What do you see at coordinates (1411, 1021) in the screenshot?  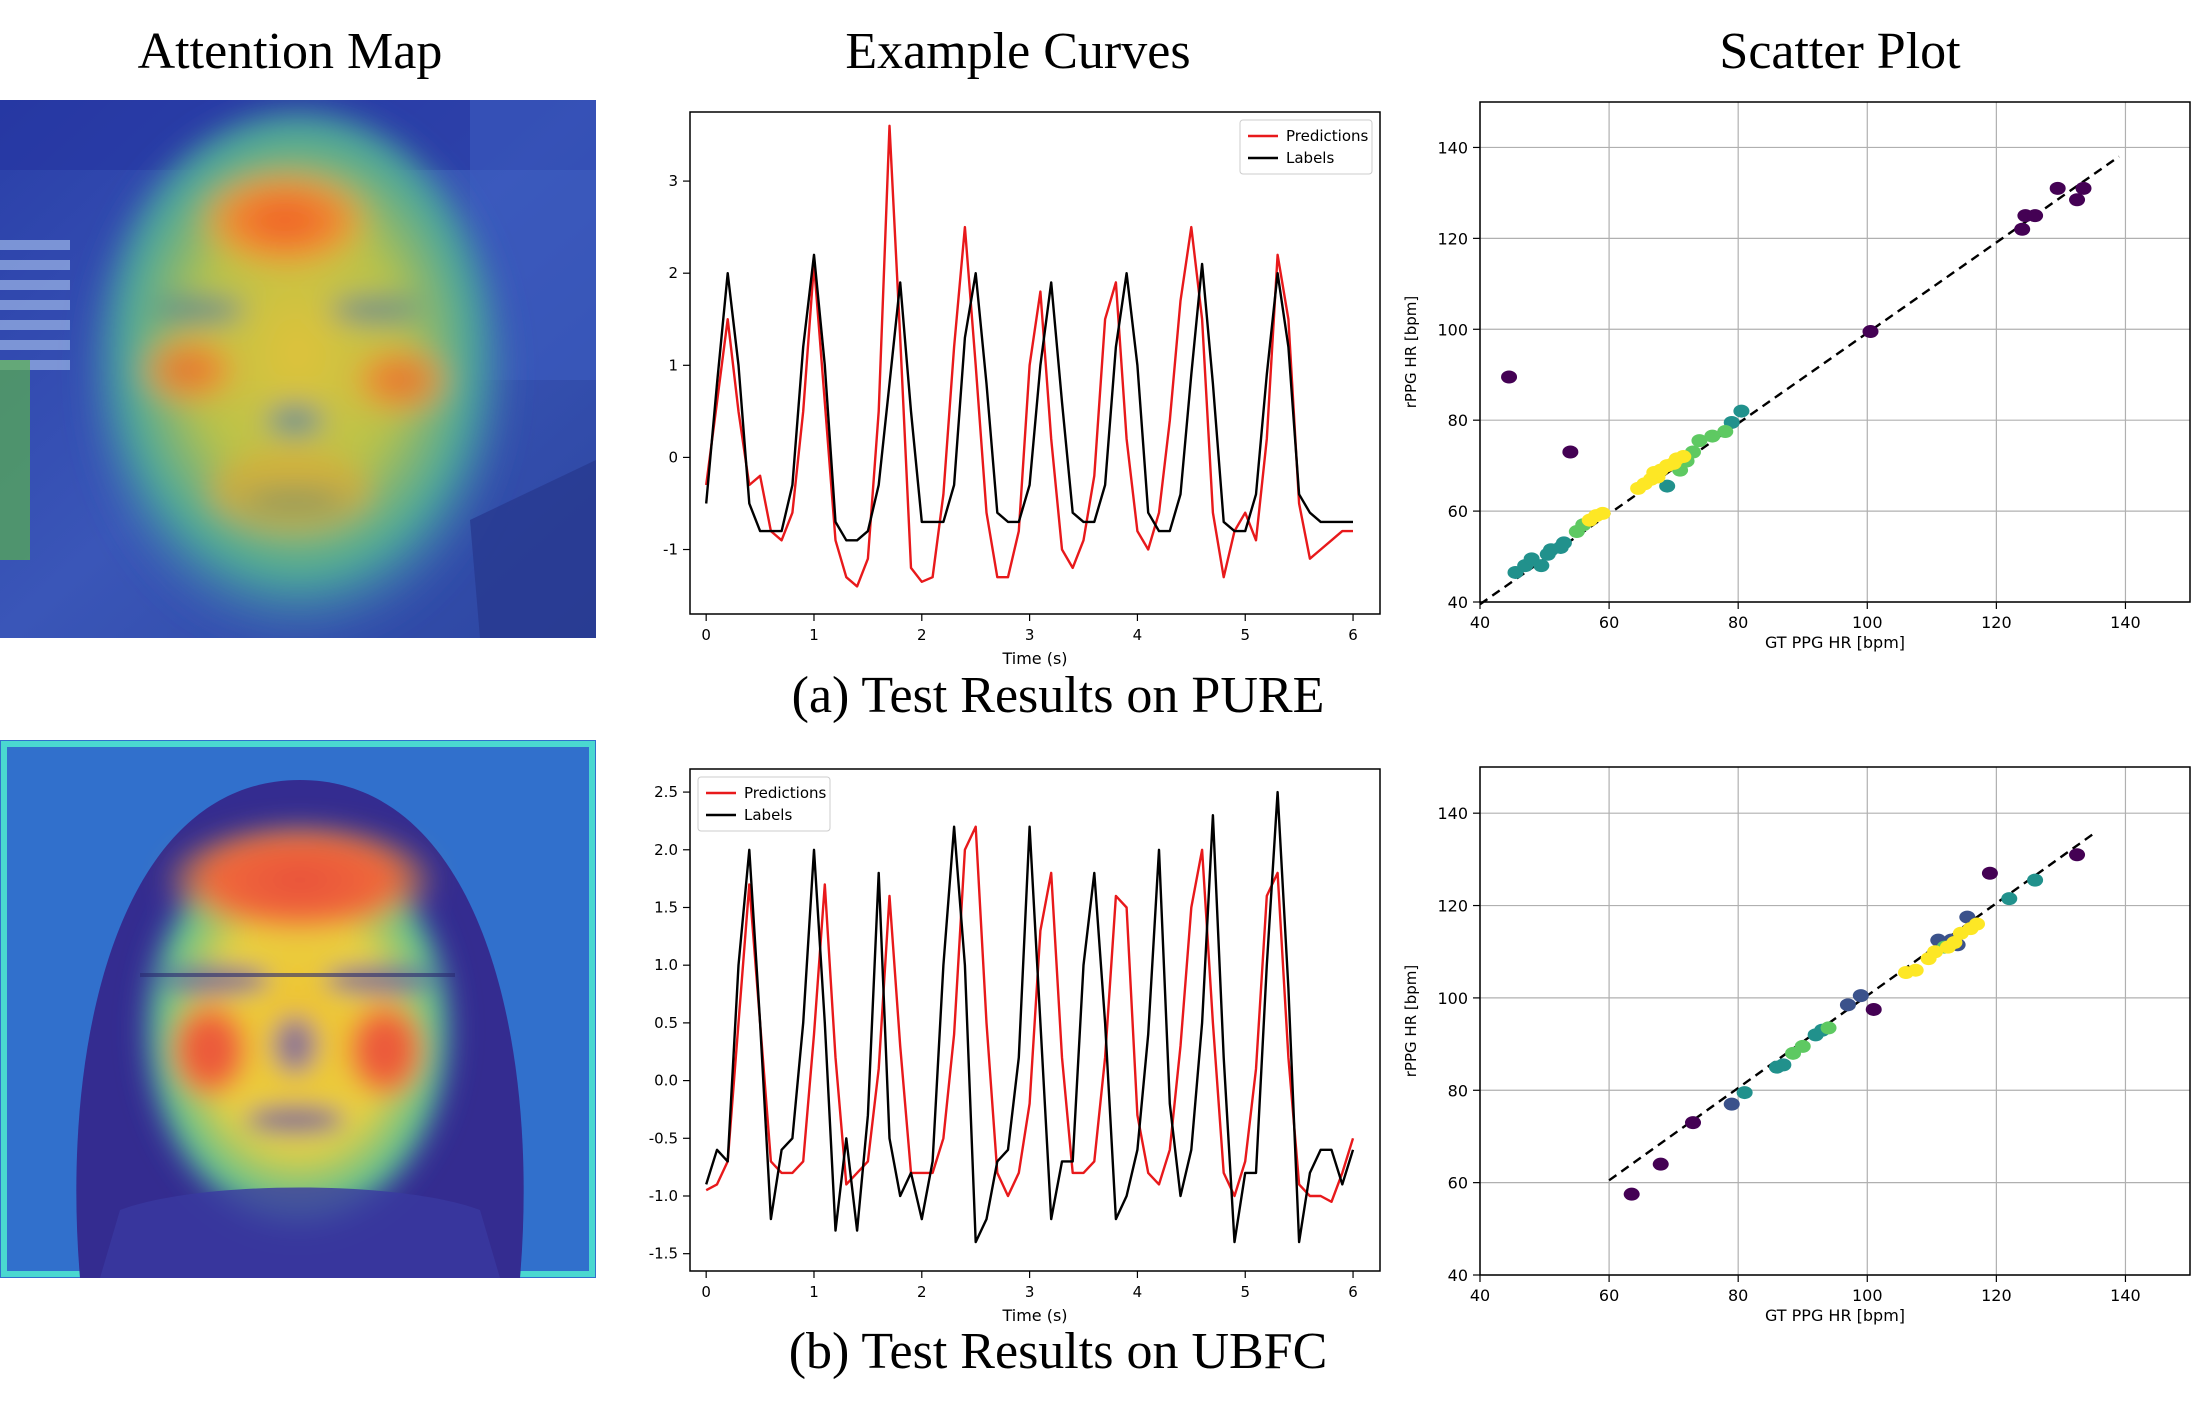 I see `y-axis-label: rPPG HR [bpm]` at bounding box center [1411, 1021].